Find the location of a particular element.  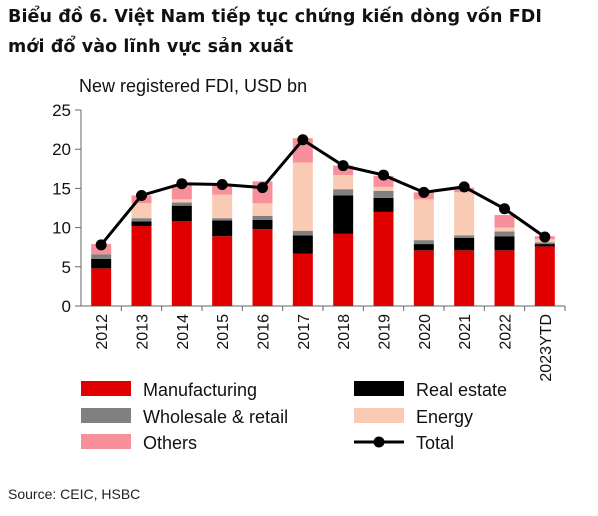

x-tick-label-2021: 2021 is located at coordinates (465, 332).